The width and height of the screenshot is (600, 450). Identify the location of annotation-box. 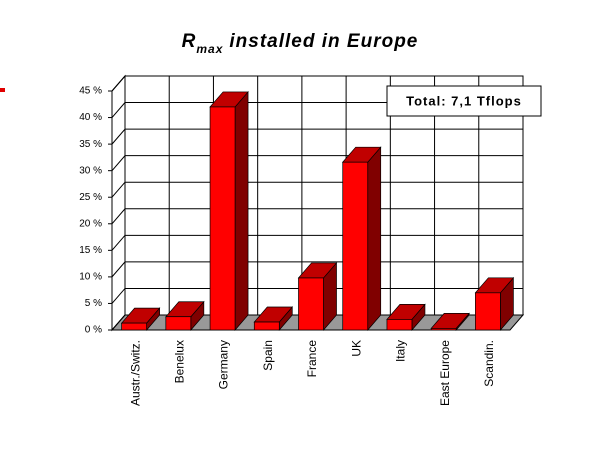
(464, 101).